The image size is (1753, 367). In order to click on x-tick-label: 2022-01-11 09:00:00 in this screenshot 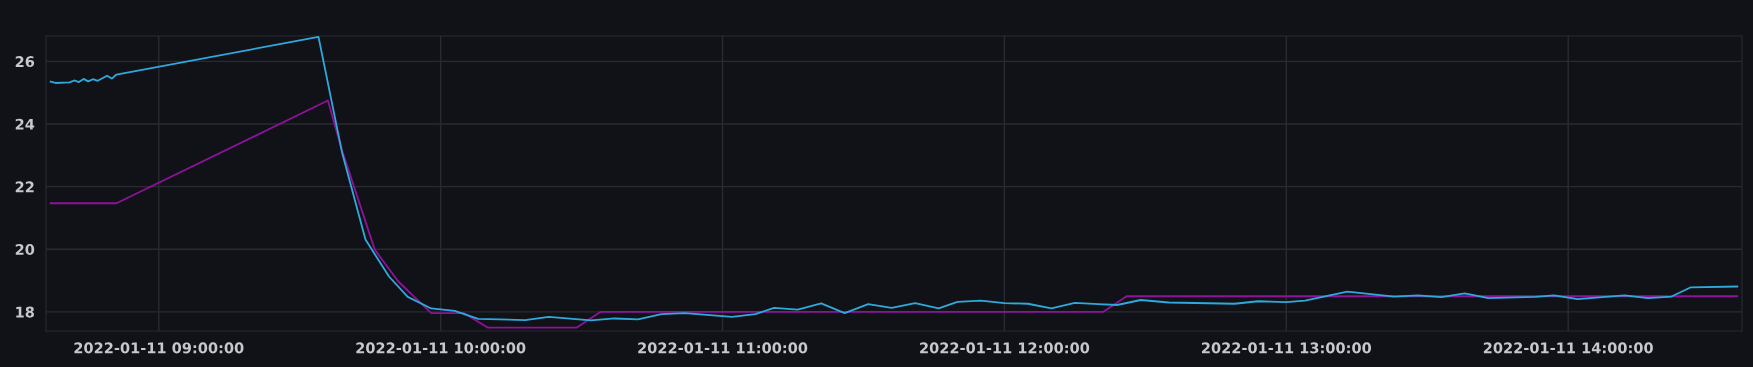, I will do `click(159, 348)`.